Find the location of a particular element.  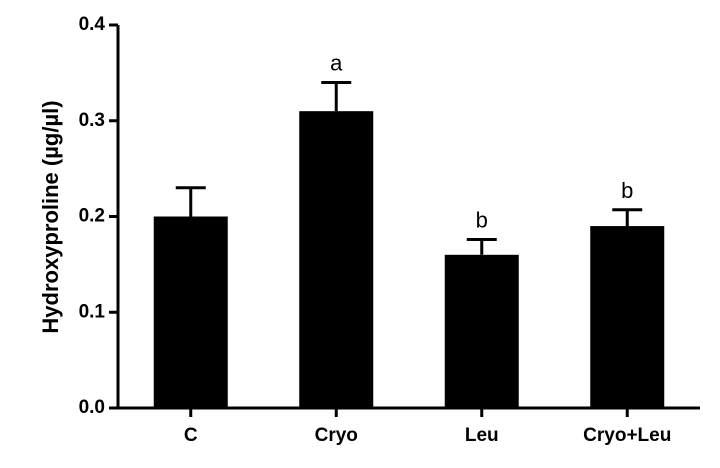

y-tick-label: 0.1 is located at coordinates (92, 311).